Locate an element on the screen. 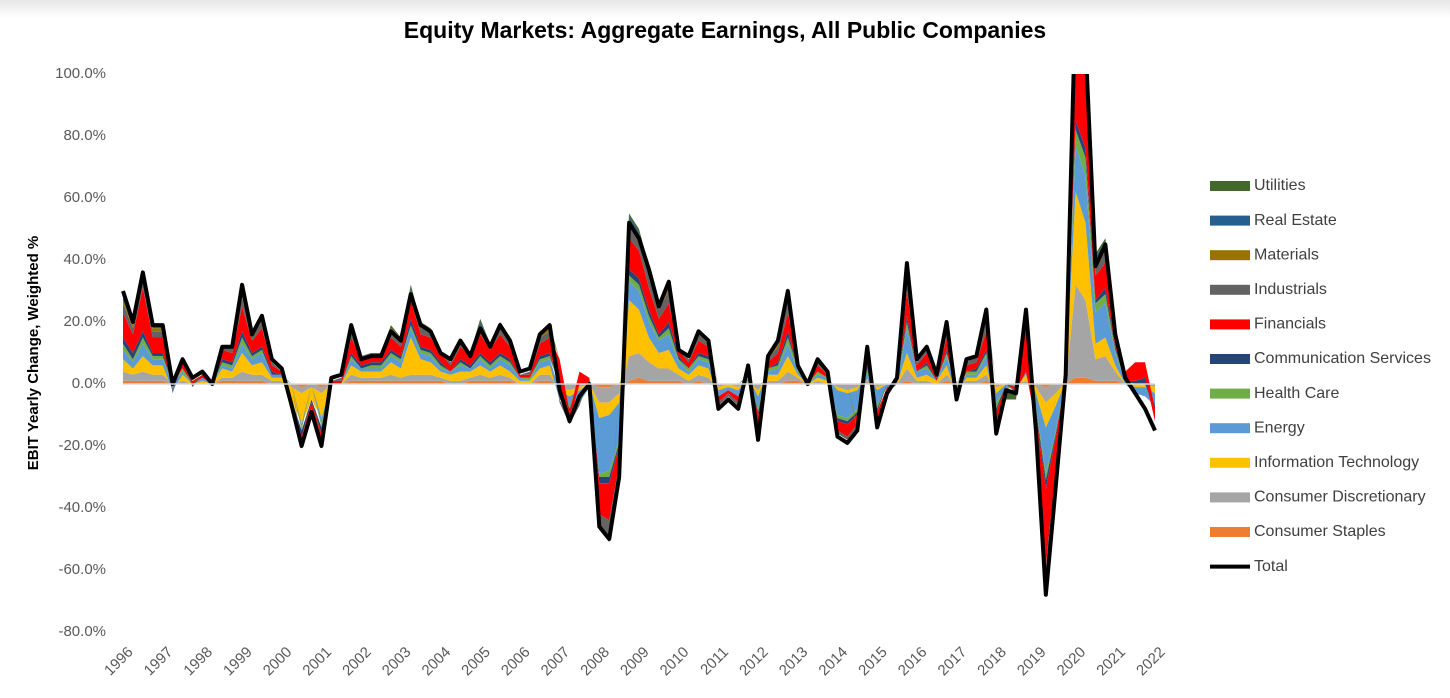  legend-label: Utilities is located at coordinates (1280, 185).